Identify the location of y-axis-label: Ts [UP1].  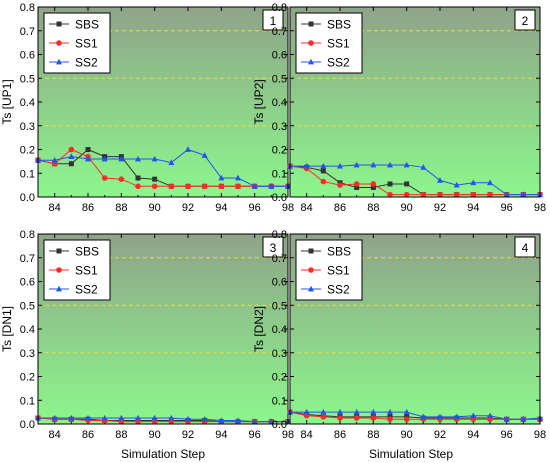
(7, 101).